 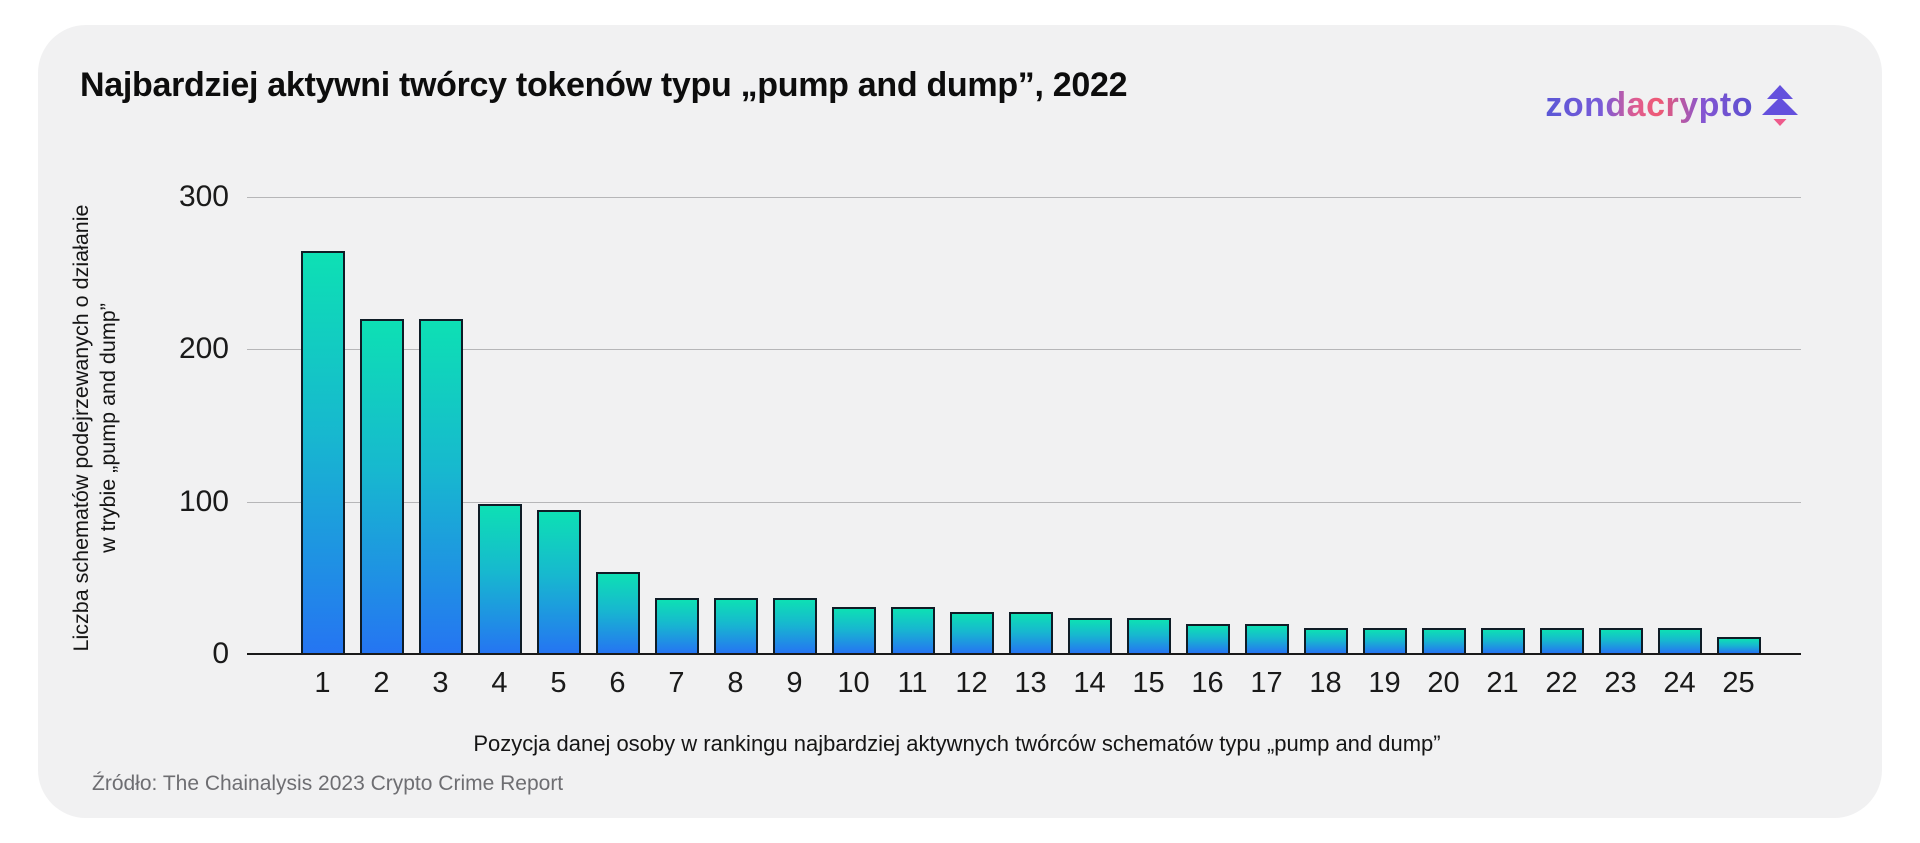 I want to click on x-tick-label-25: 25, so click(x=1738, y=683).